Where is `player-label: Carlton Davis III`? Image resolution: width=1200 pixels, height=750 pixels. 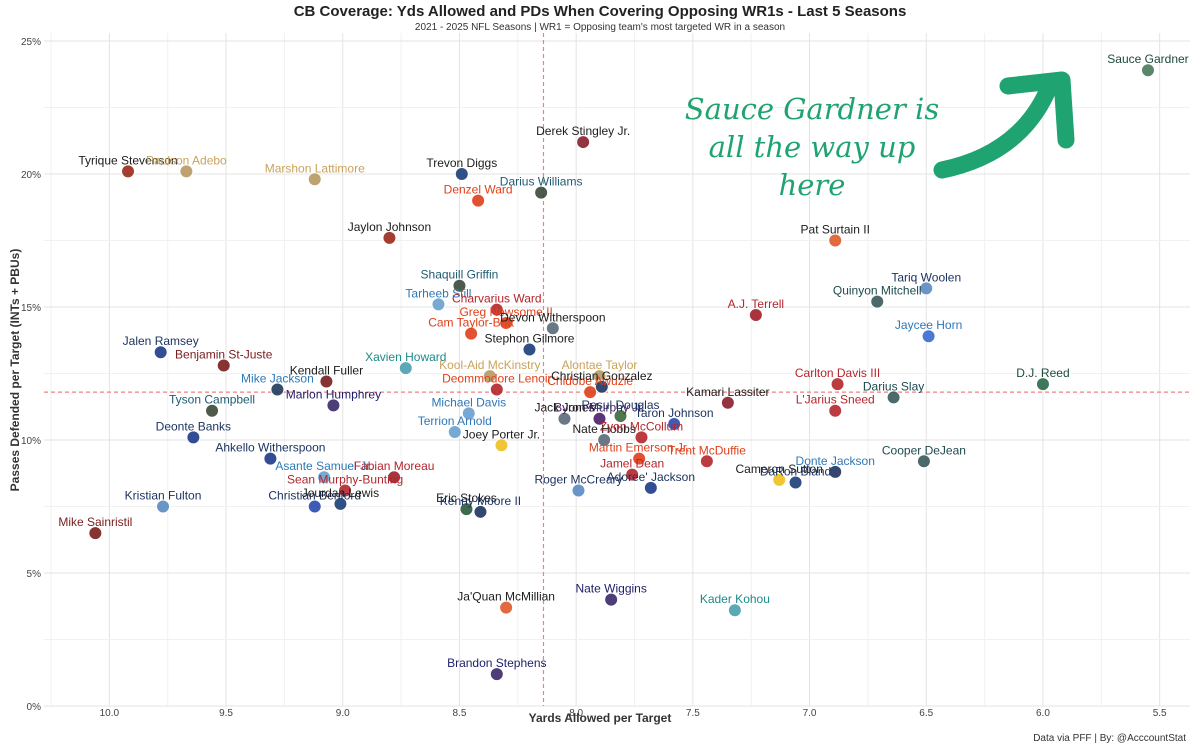 player-label: Carlton Davis III is located at coordinates (837, 373).